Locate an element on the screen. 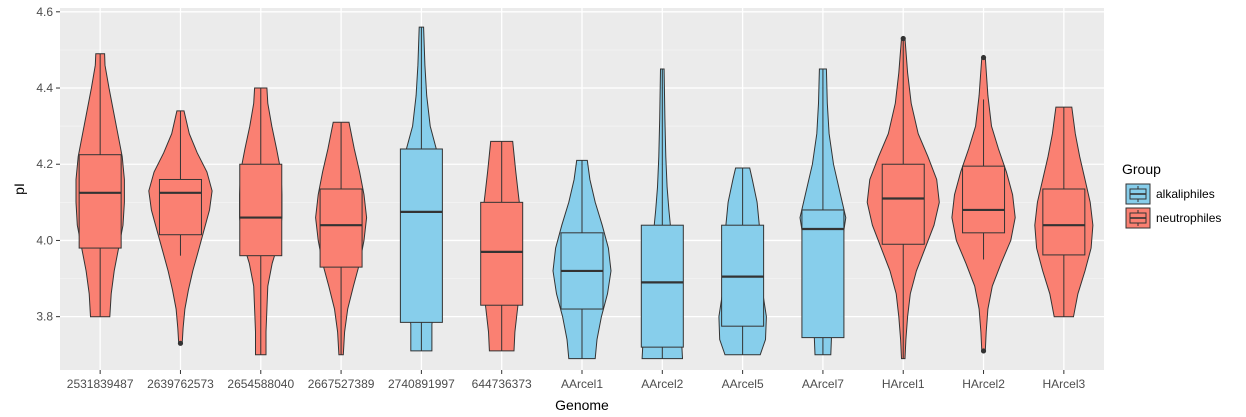 The width and height of the screenshot is (1246, 417). legend-title: Group is located at coordinates (1141, 169).